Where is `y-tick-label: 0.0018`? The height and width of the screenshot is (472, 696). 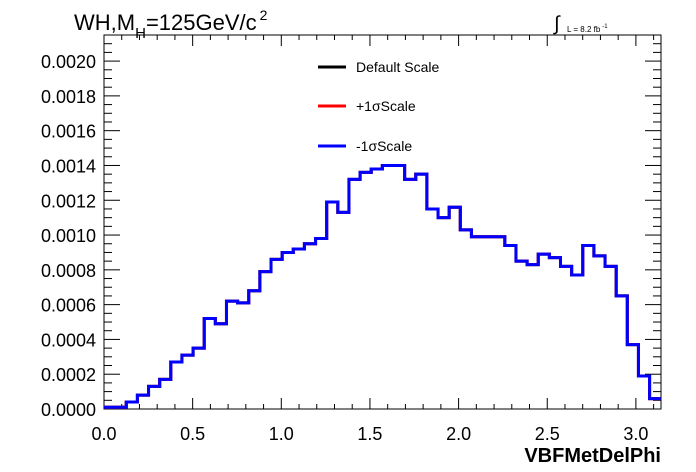
y-tick-label: 0.0018 is located at coordinates (68, 97).